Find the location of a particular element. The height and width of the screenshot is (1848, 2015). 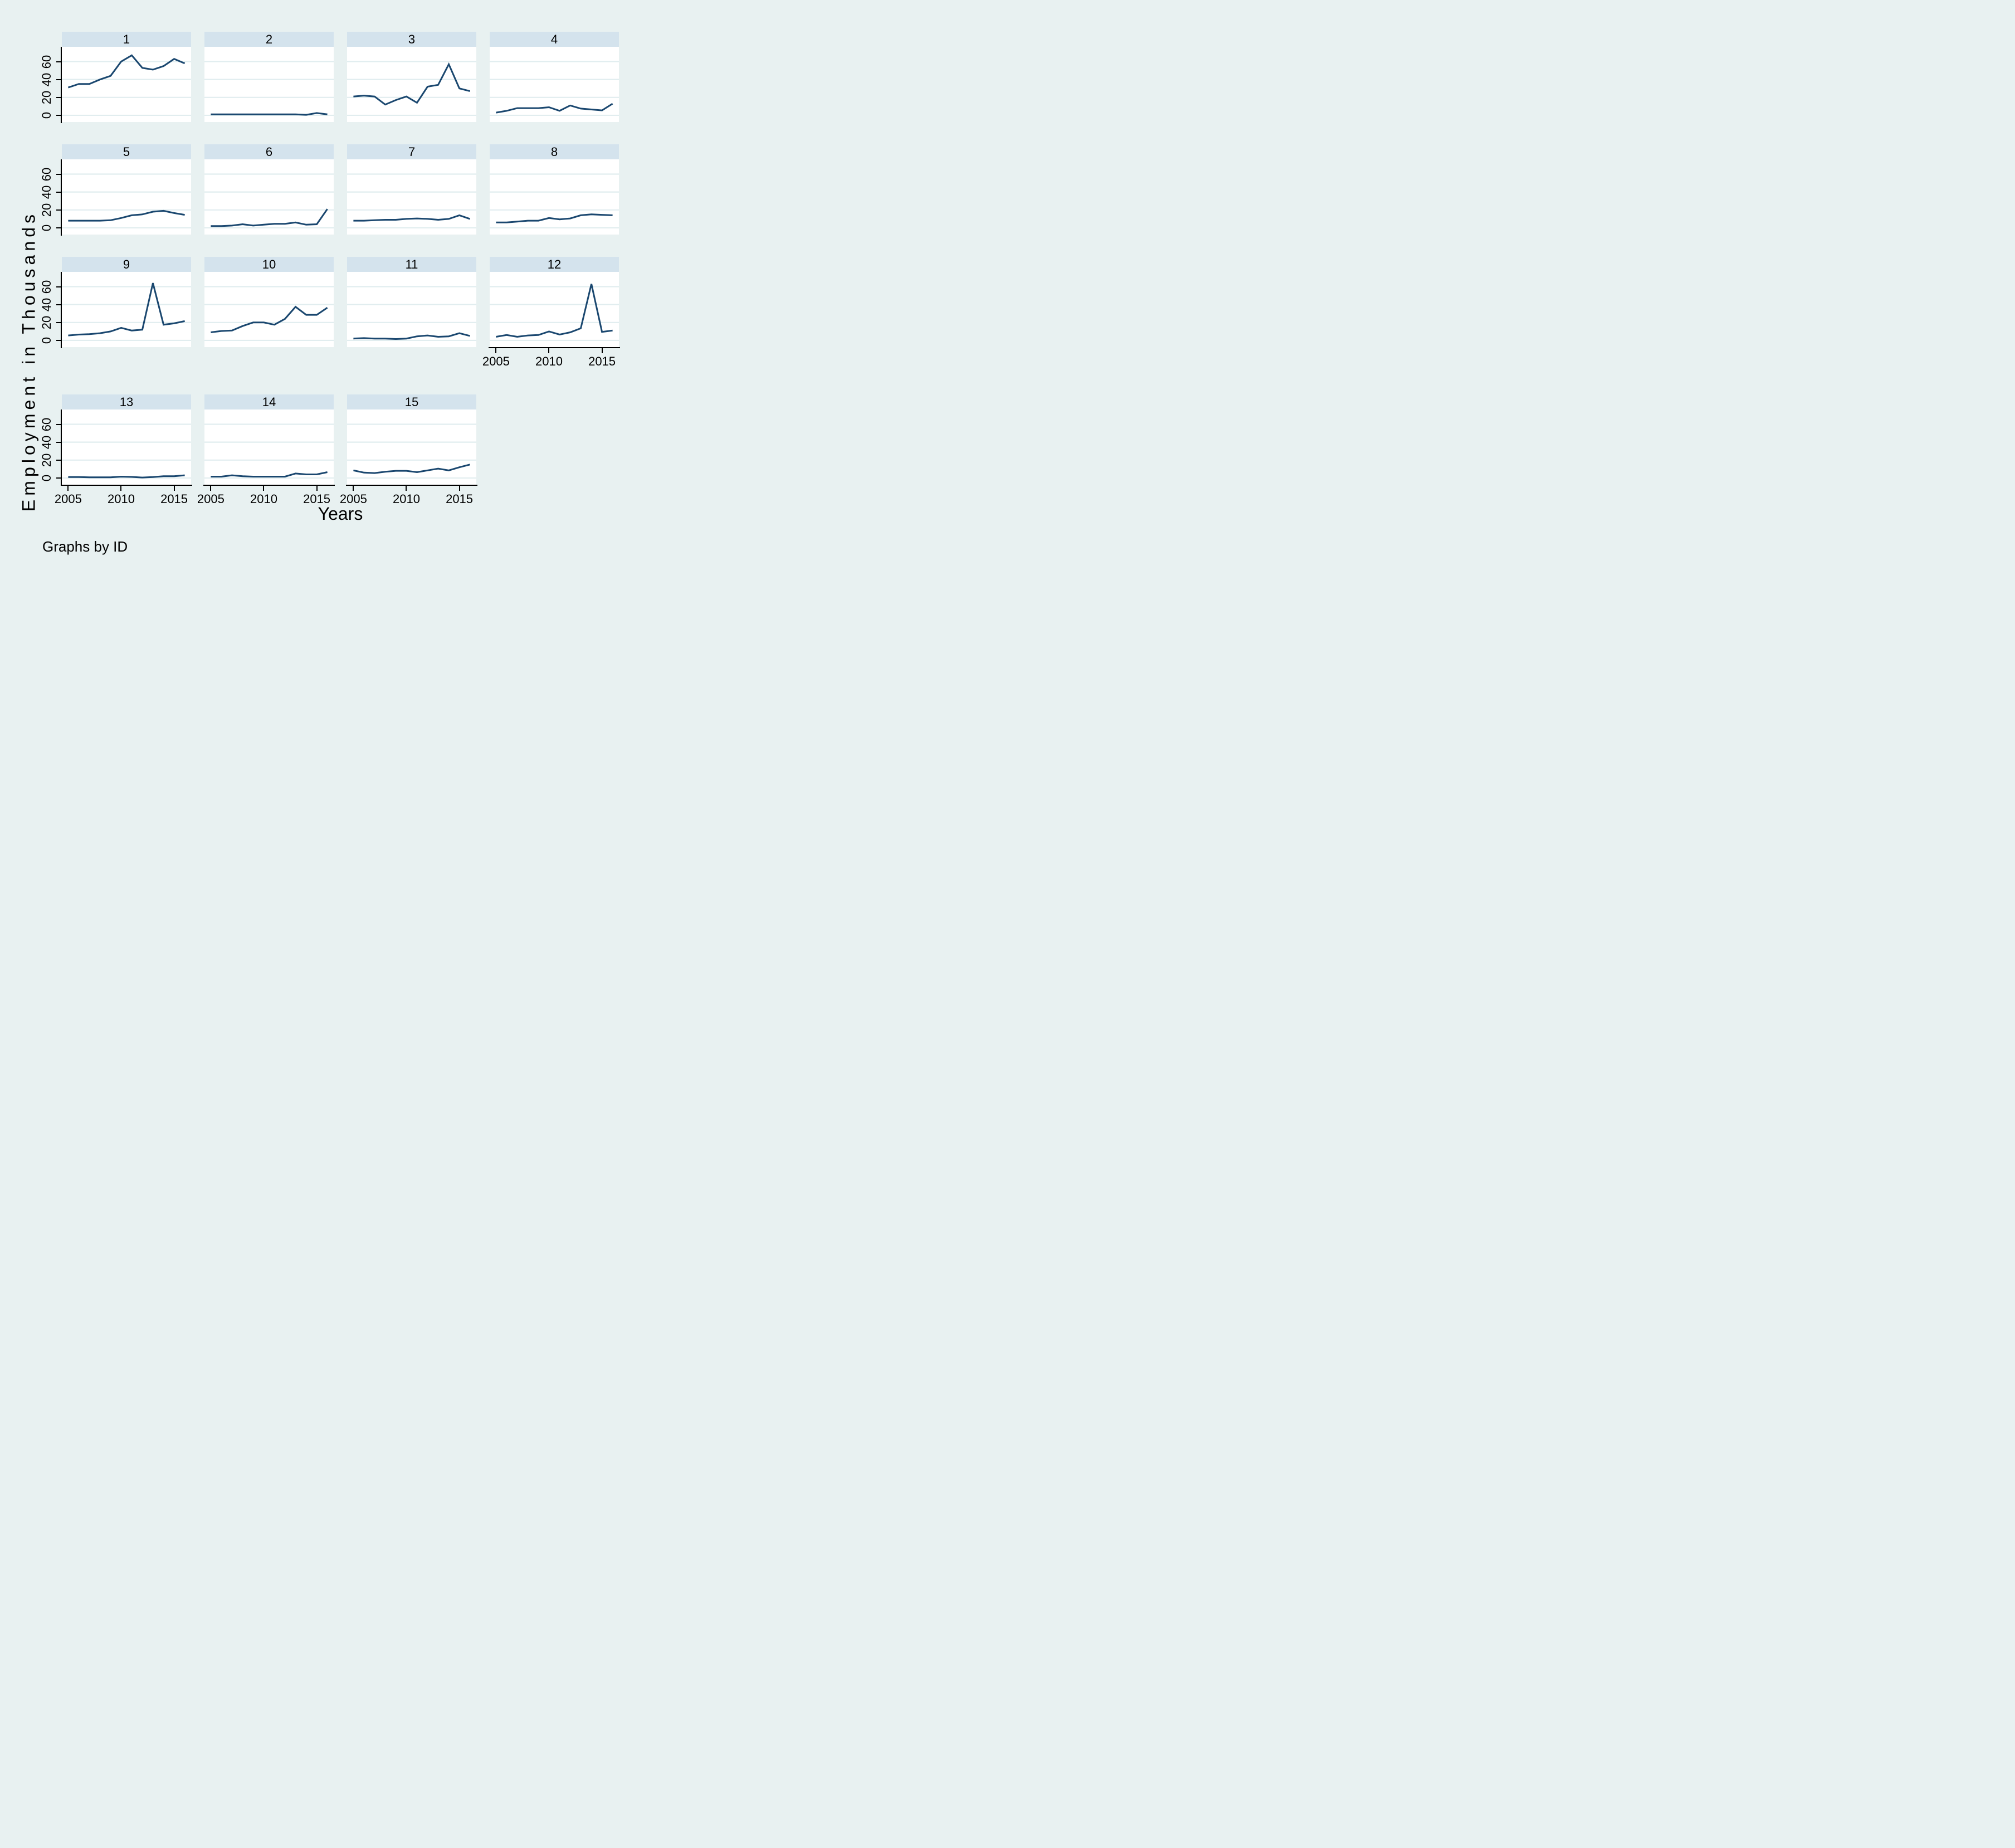

panel-title-9: 9 is located at coordinates (126, 265).